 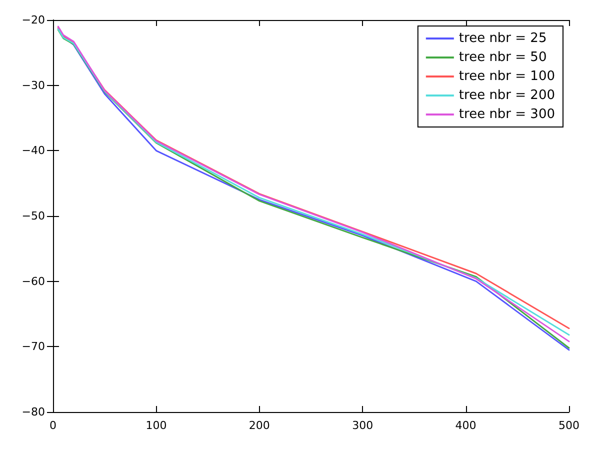 What do you see at coordinates (569, 425) in the screenshot?
I see `x-tick-label: 500` at bounding box center [569, 425].